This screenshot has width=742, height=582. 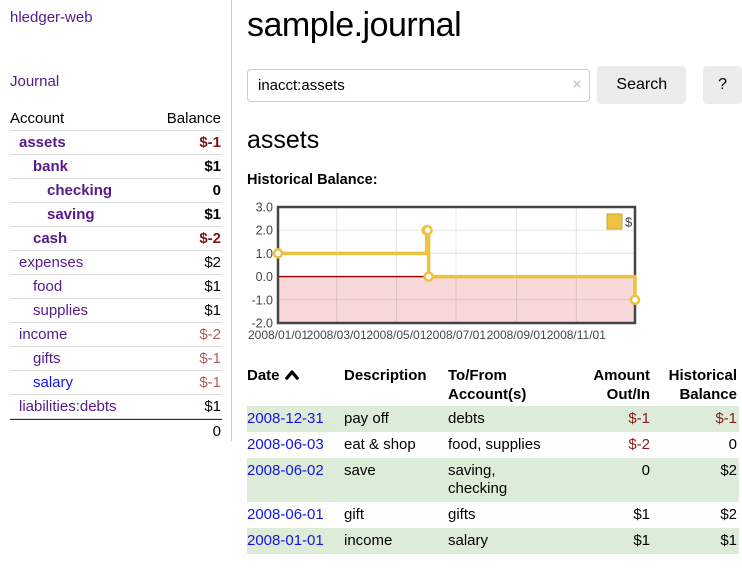 I want to click on accounts-total-value: 0, so click(x=216, y=431).